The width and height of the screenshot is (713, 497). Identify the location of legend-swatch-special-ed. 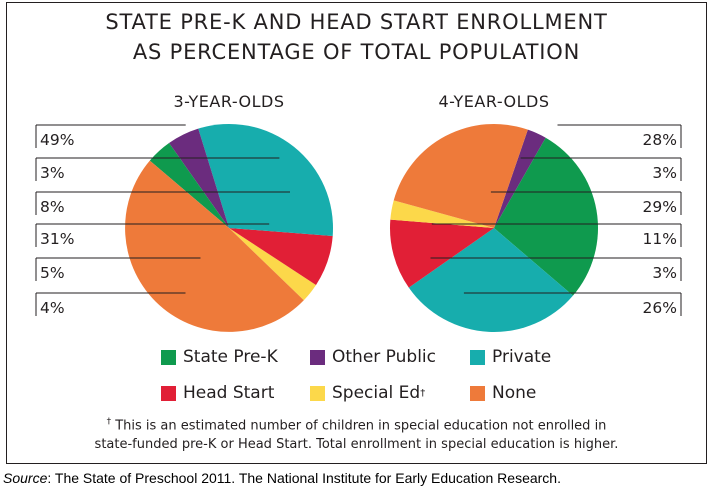
(317, 393).